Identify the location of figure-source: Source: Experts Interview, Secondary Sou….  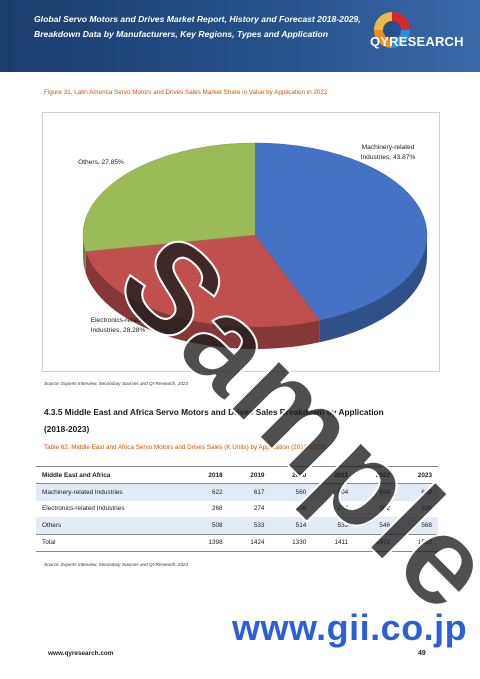
(116, 383).